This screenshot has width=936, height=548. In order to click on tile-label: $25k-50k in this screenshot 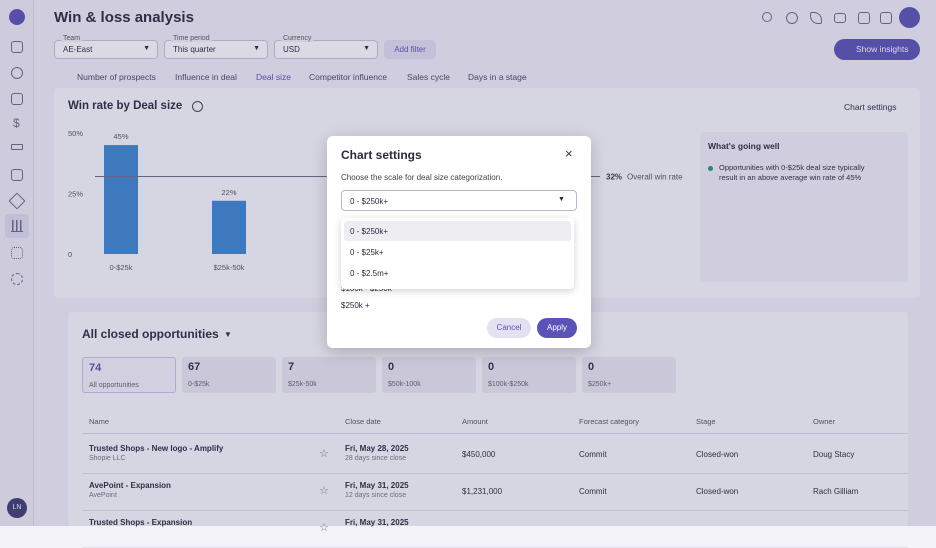, I will do `click(302, 384)`.